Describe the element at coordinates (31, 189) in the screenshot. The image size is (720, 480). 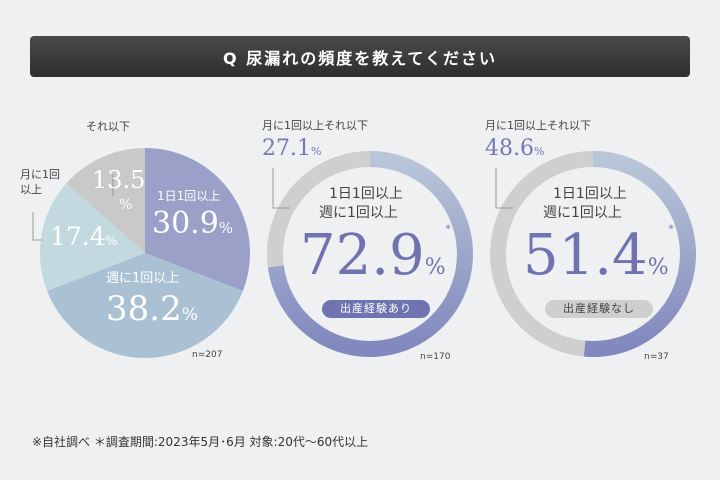
I see `pie-label-monthly-b: 以上` at that location.